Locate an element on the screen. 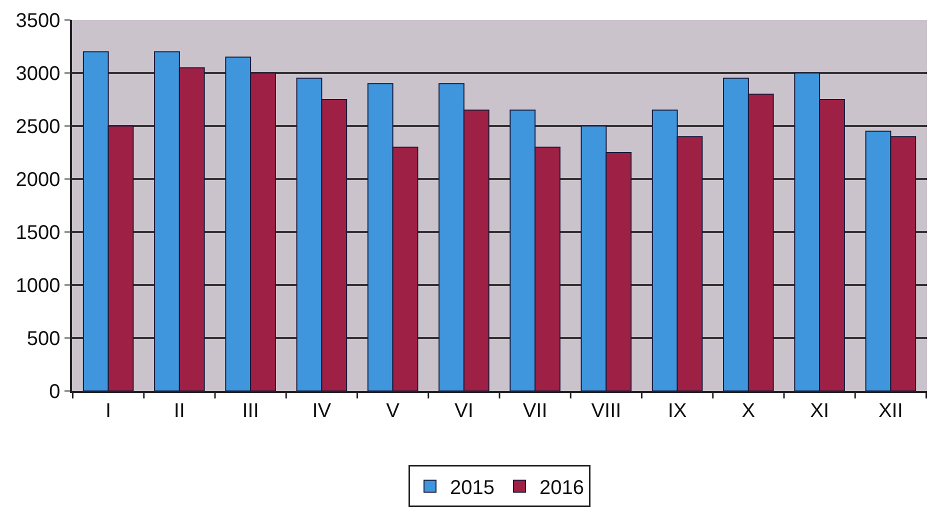 The image size is (937, 517). x-tick-label: V is located at coordinates (393, 411).